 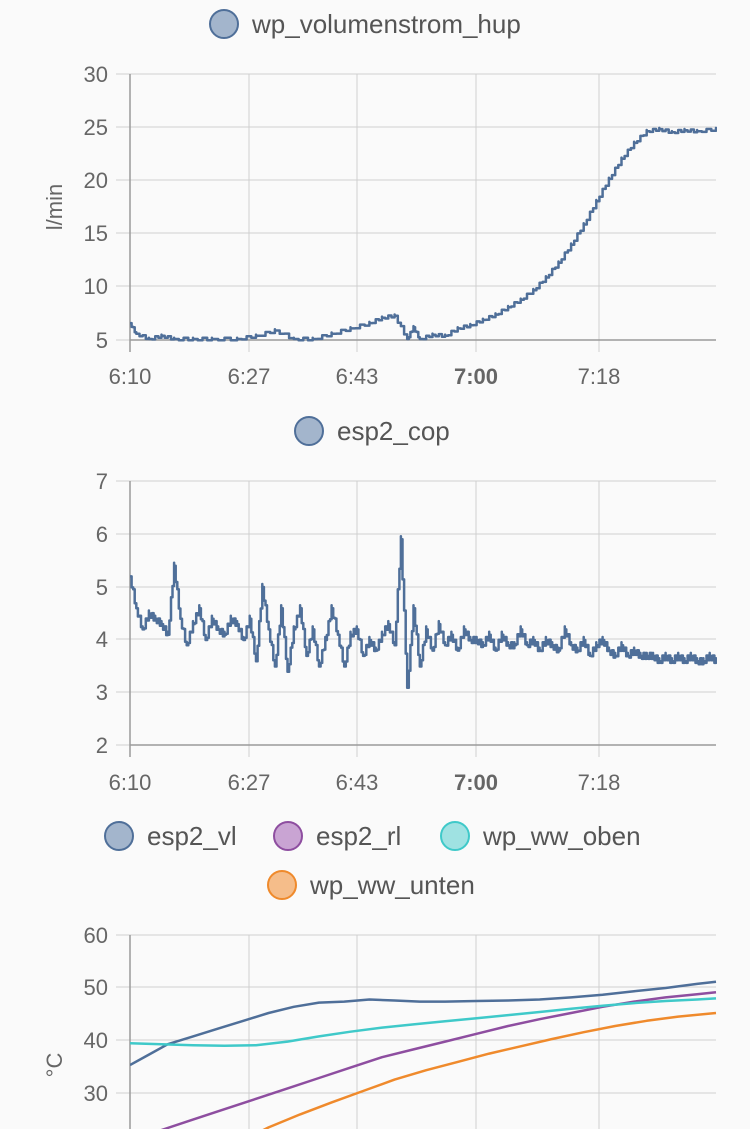 I want to click on series-line-wp-volumenstrom-hup, so click(x=423, y=234).